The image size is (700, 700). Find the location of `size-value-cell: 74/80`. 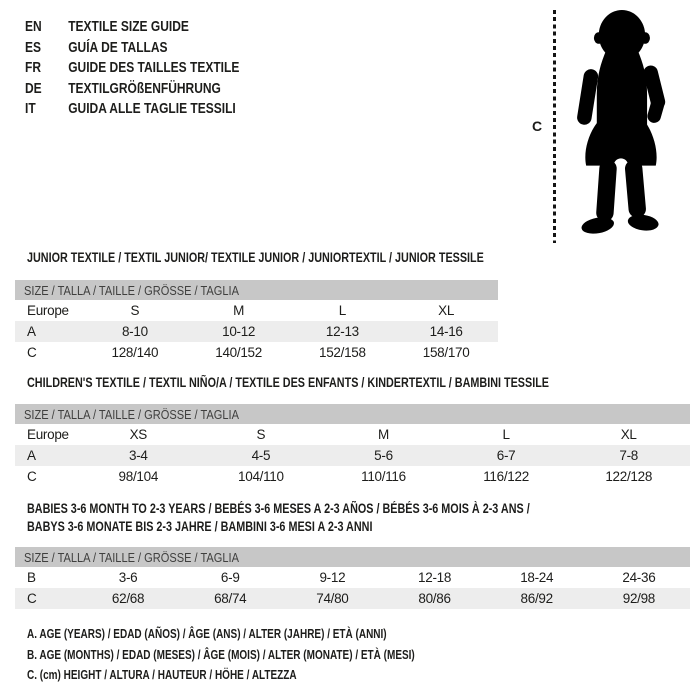

size-value-cell: 74/80 is located at coordinates (332, 598).